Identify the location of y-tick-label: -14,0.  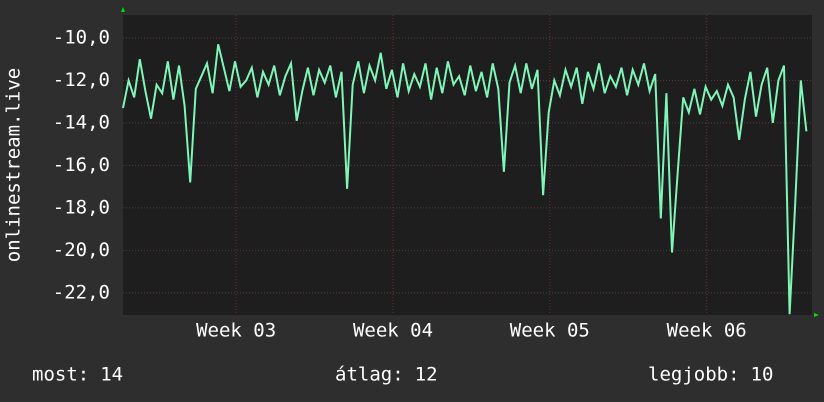
(81, 122).